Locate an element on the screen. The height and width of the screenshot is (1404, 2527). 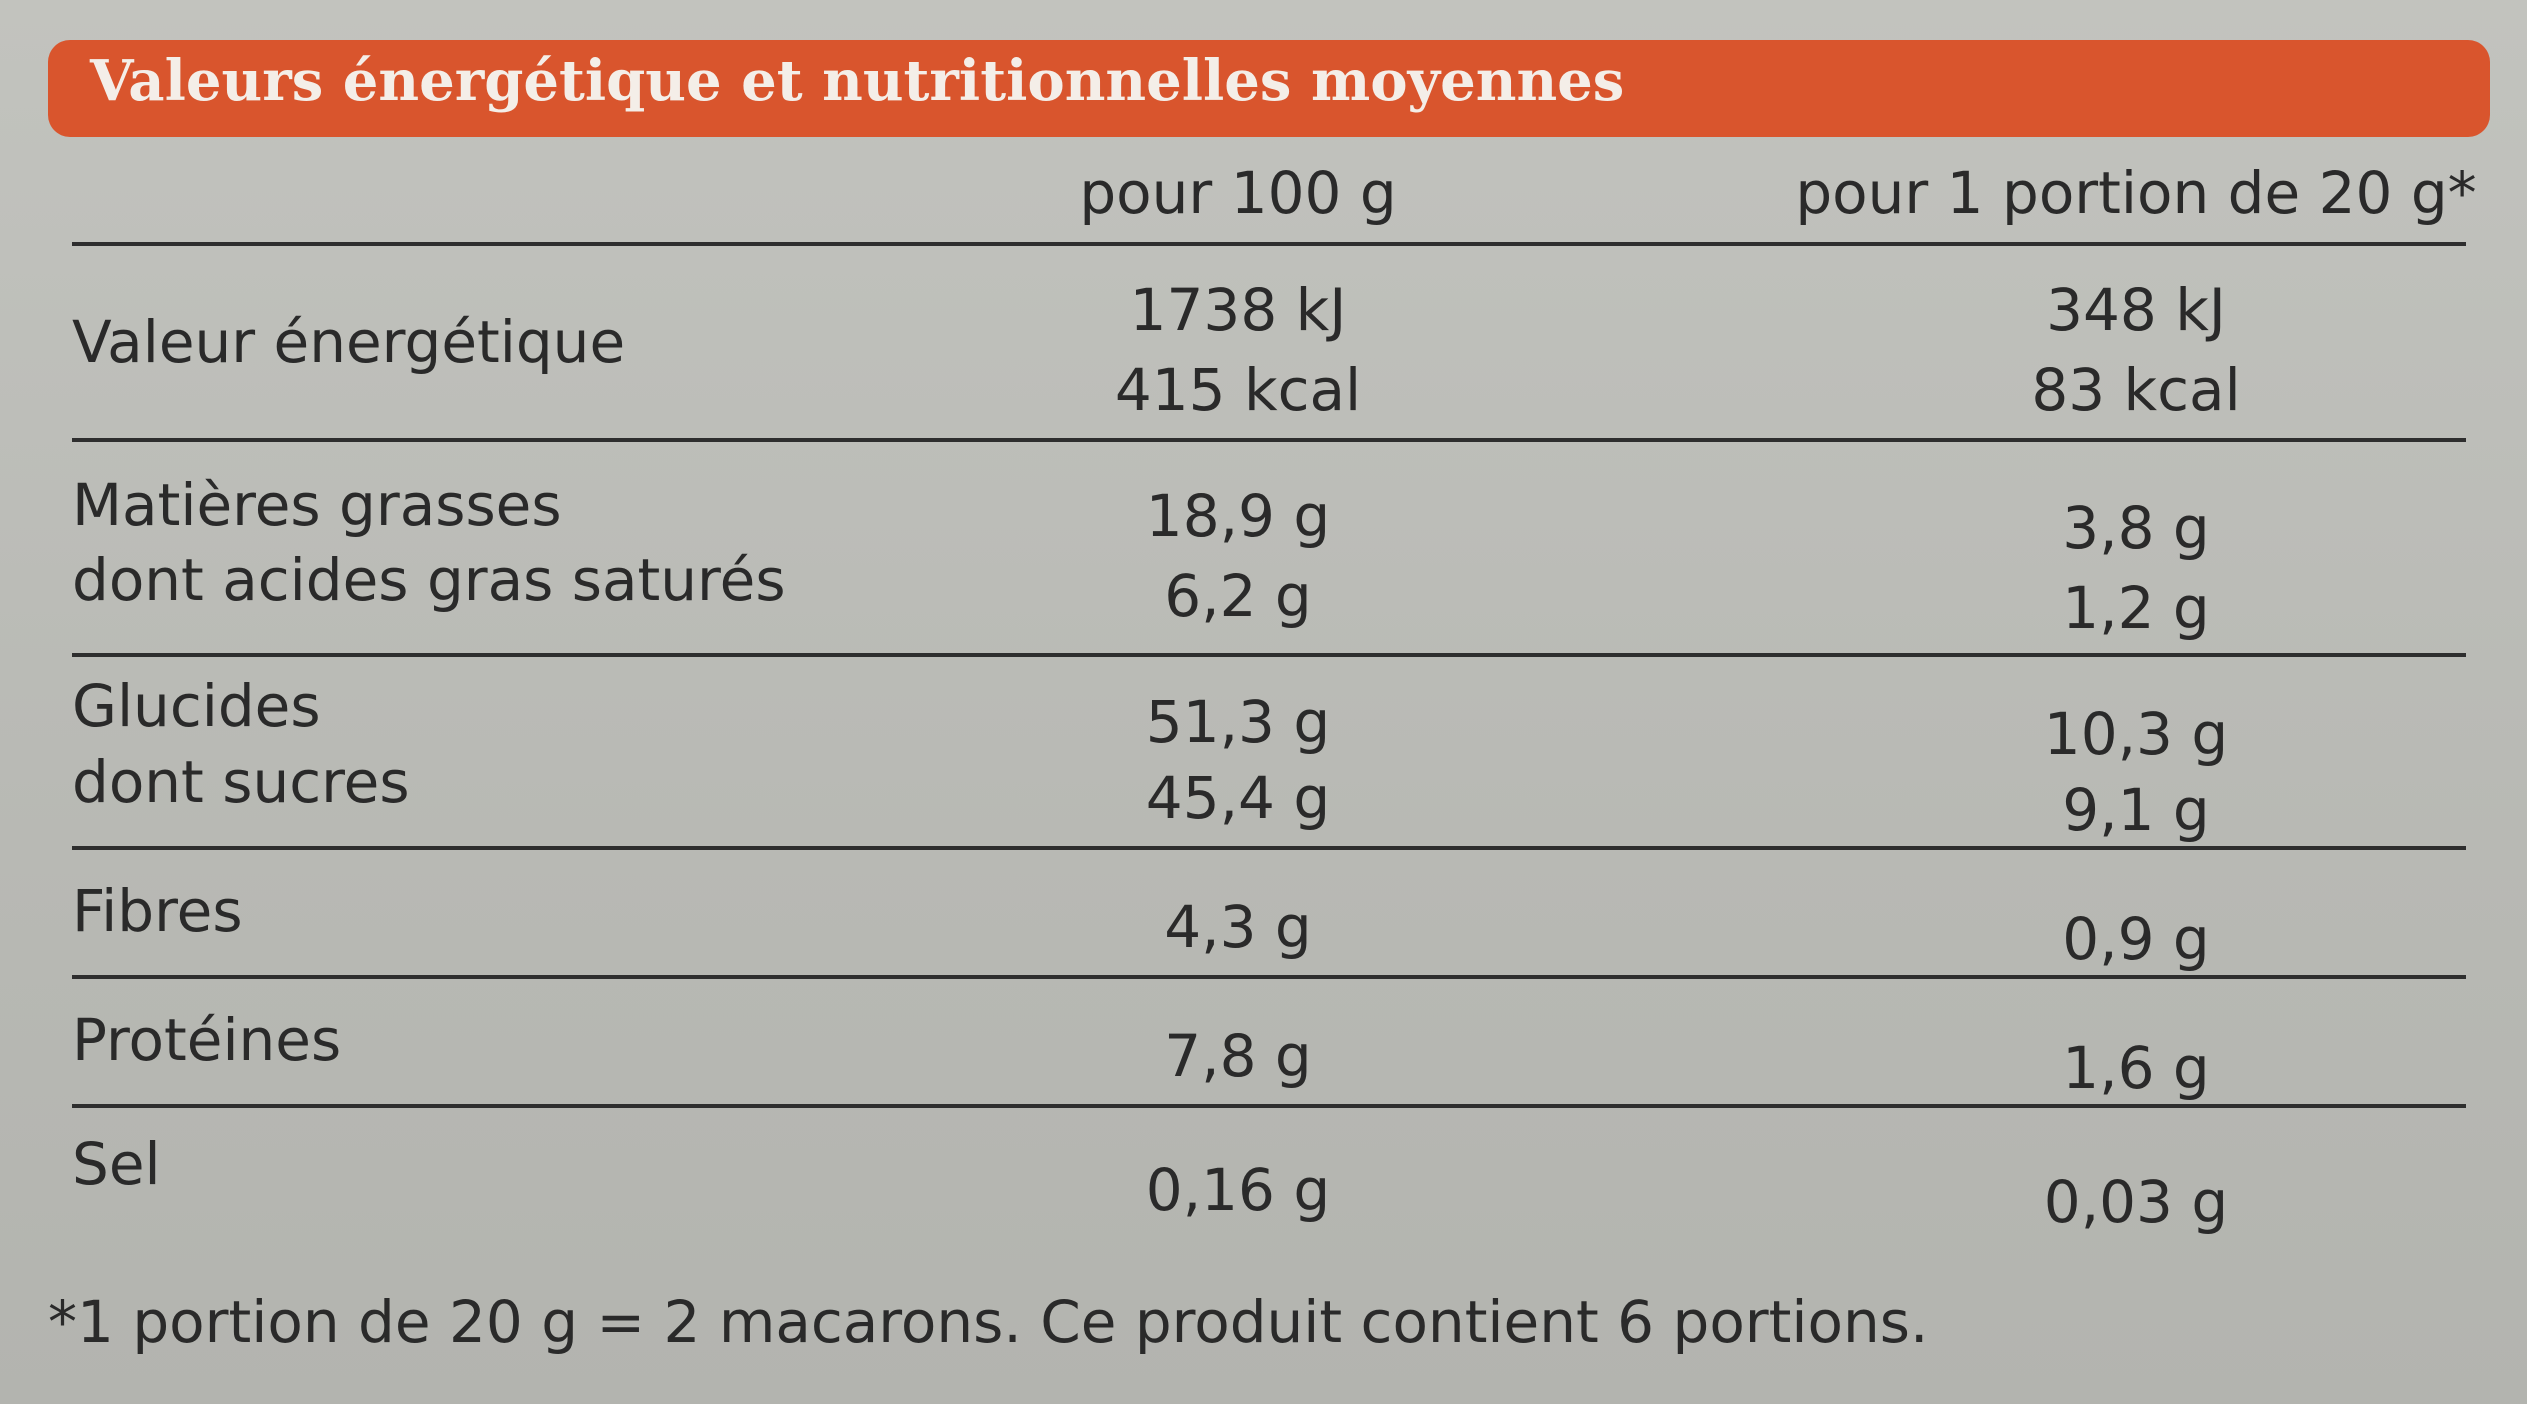
value-per-portion: 0,9 g is located at coordinates (2136, 939).